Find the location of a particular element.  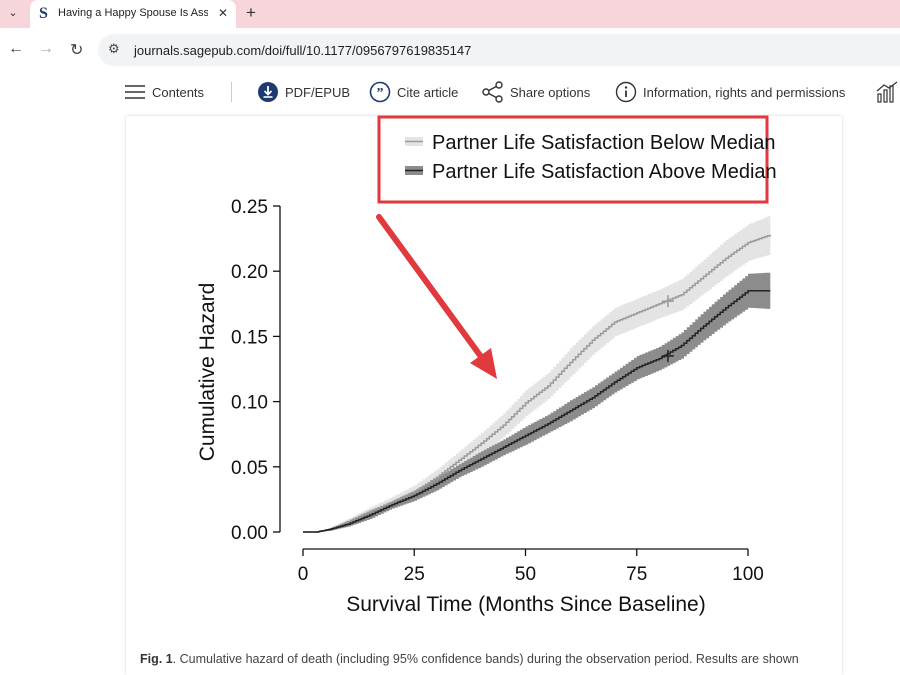

y-tick-label-4: 0.20 is located at coordinates (249, 272).